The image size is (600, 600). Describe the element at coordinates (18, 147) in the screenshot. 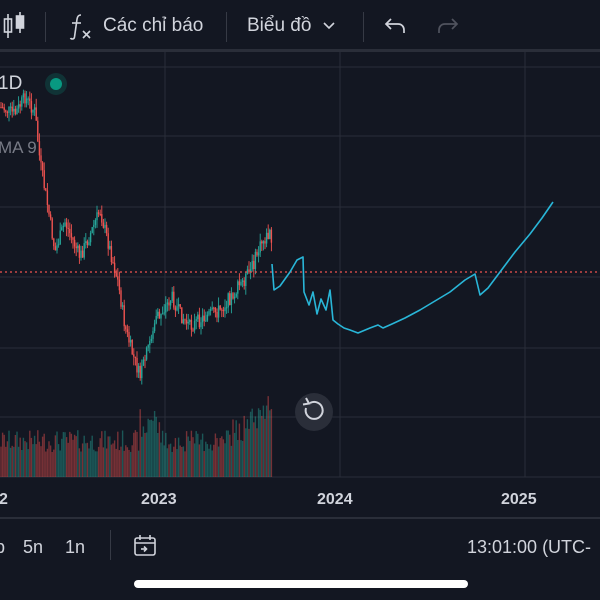

I see `ma-indicator-label: MA 9` at that location.